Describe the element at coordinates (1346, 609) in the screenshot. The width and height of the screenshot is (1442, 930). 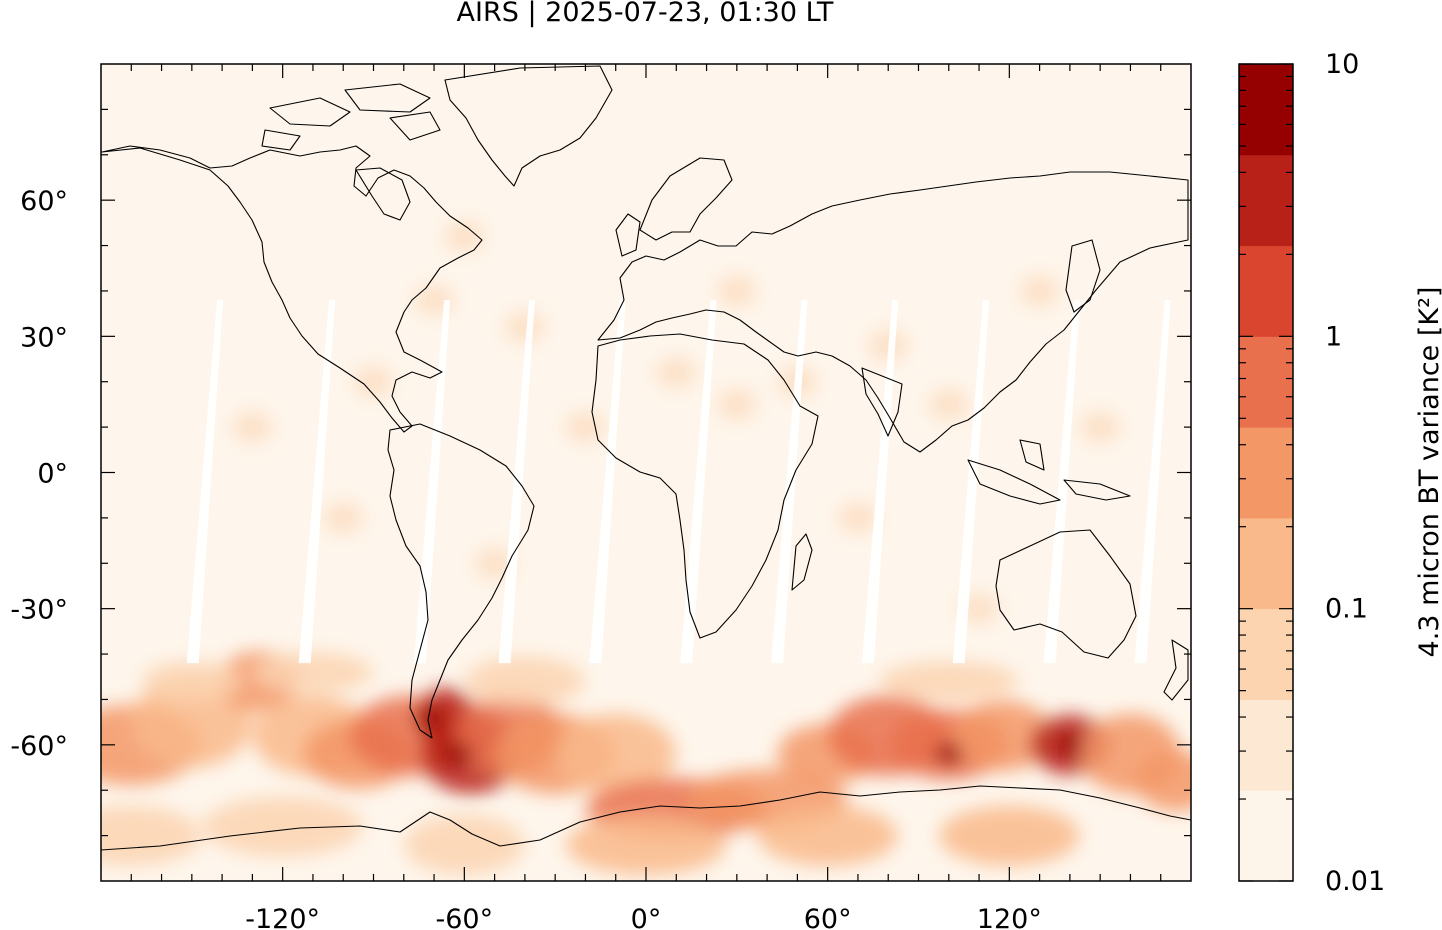
I see `colorbar-tick-label: 0.1` at that location.